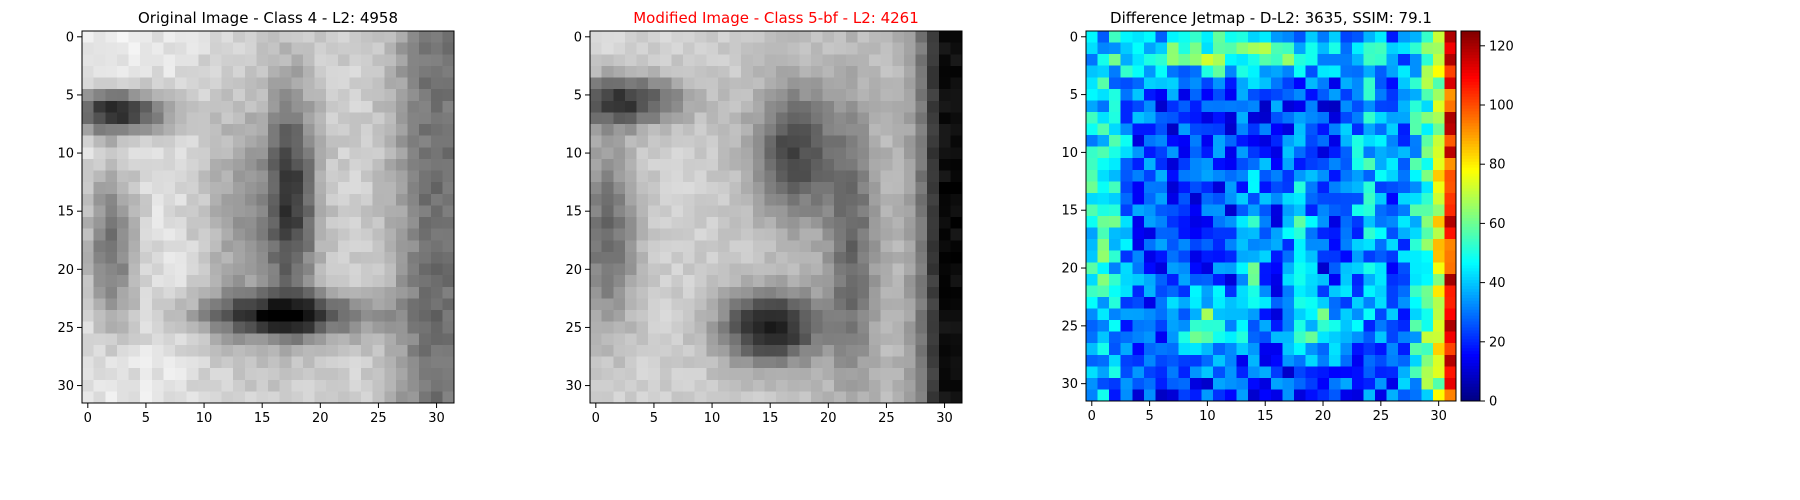  I want to click on x-tick-label: 30, so click(944, 418).